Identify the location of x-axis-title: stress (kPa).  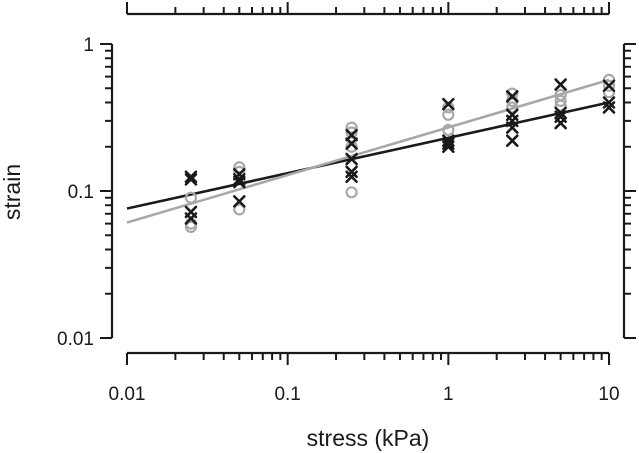
(368, 438).